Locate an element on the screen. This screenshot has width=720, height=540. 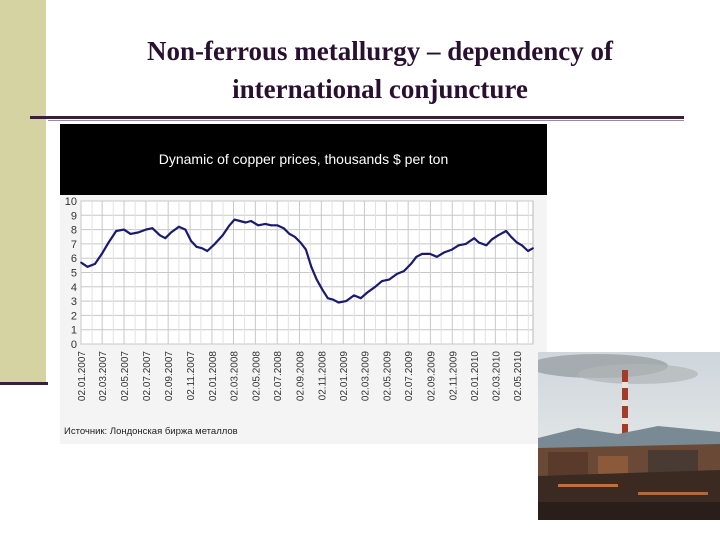
x-tick-label: 02.09.2008 is located at coordinates (300, 376).